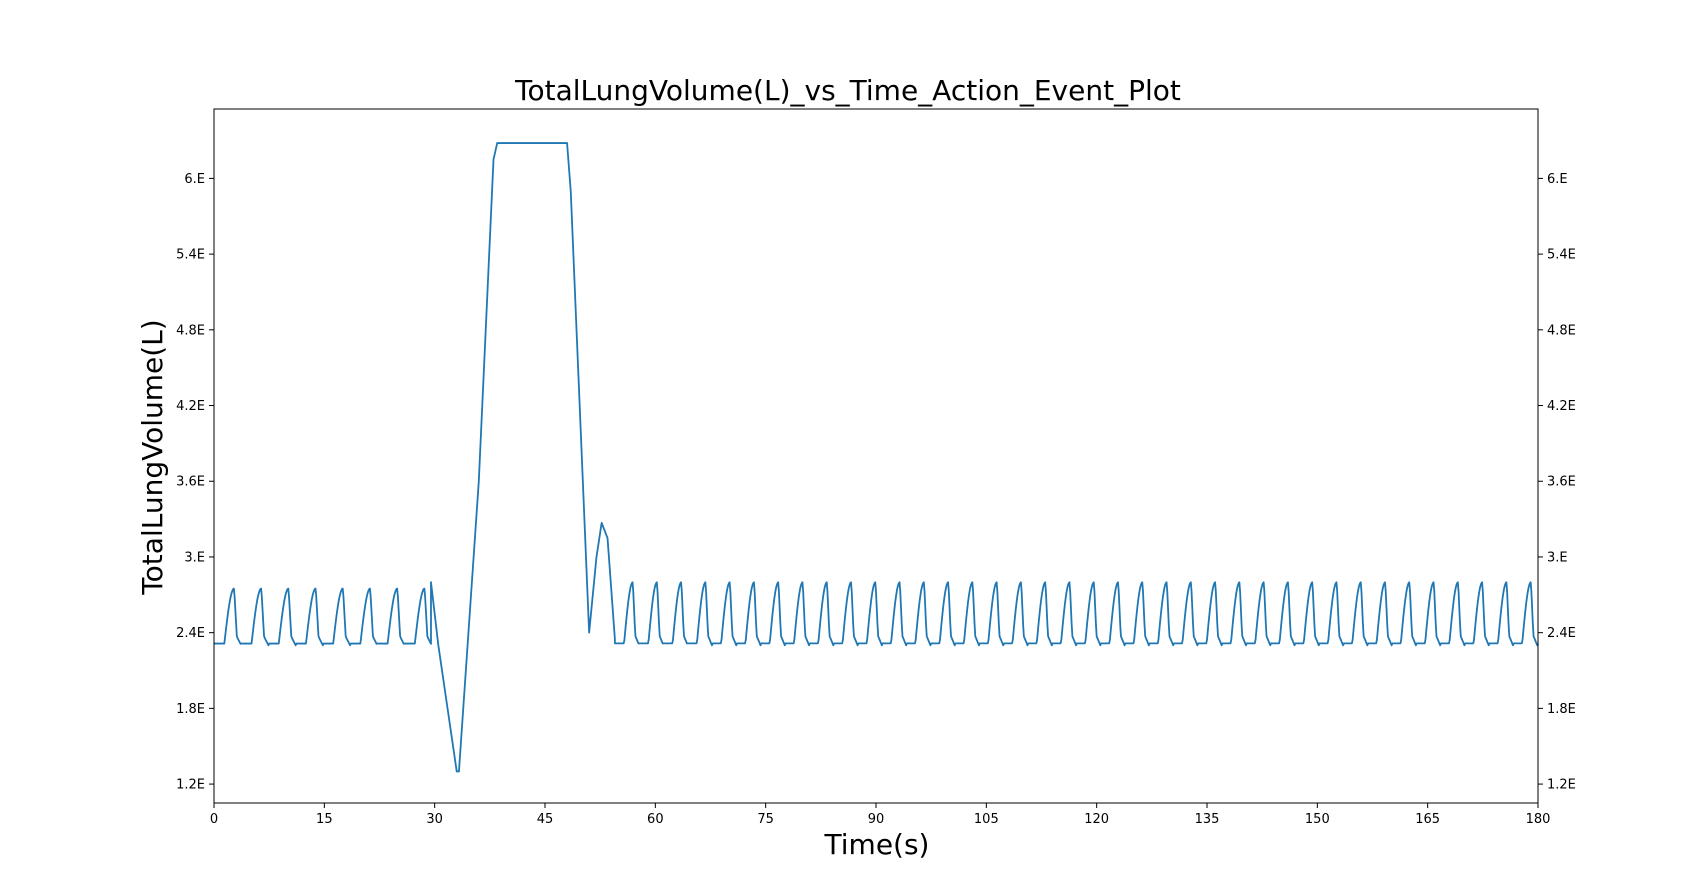 The image size is (1696, 896). Describe the element at coordinates (877, 844) in the screenshot. I see `x-axis-label: Time(s)` at that location.